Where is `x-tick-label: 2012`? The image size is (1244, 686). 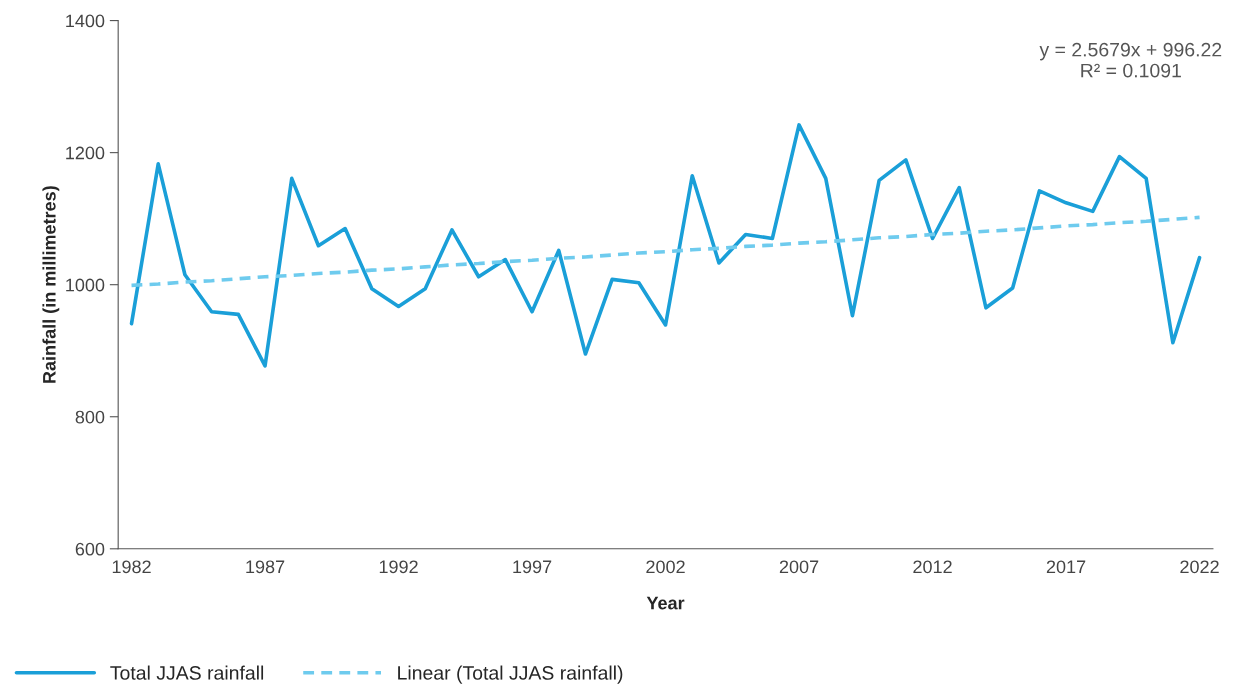 x-tick-label: 2012 is located at coordinates (932, 567).